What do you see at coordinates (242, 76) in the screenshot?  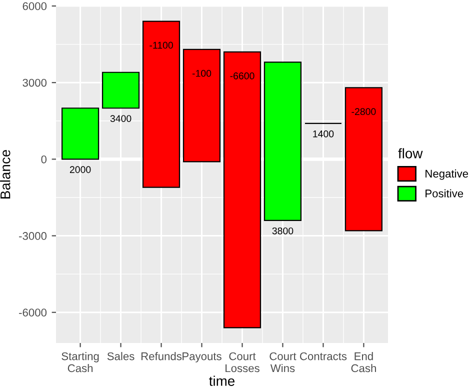 I see `annotation: -6600` at bounding box center [242, 76].